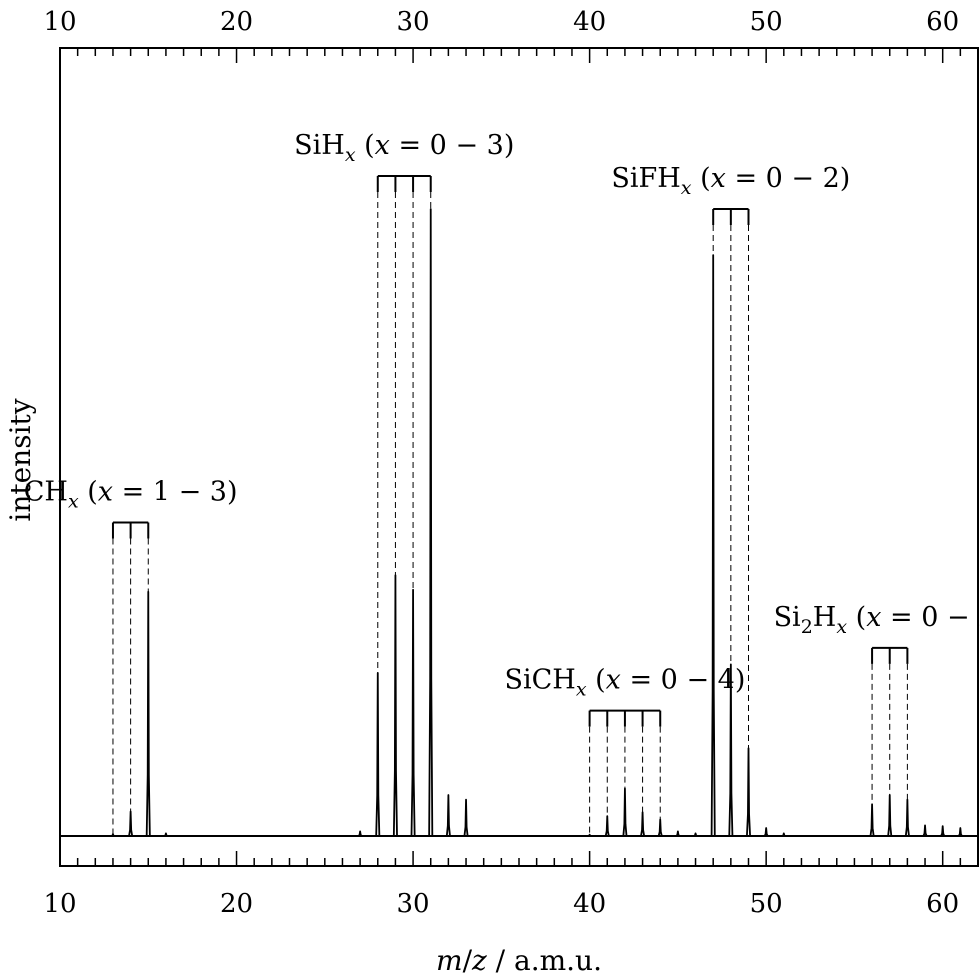  What do you see at coordinates (449, 960) in the screenshot?
I see `x-axis-label-m: m` at bounding box center [449, 960].